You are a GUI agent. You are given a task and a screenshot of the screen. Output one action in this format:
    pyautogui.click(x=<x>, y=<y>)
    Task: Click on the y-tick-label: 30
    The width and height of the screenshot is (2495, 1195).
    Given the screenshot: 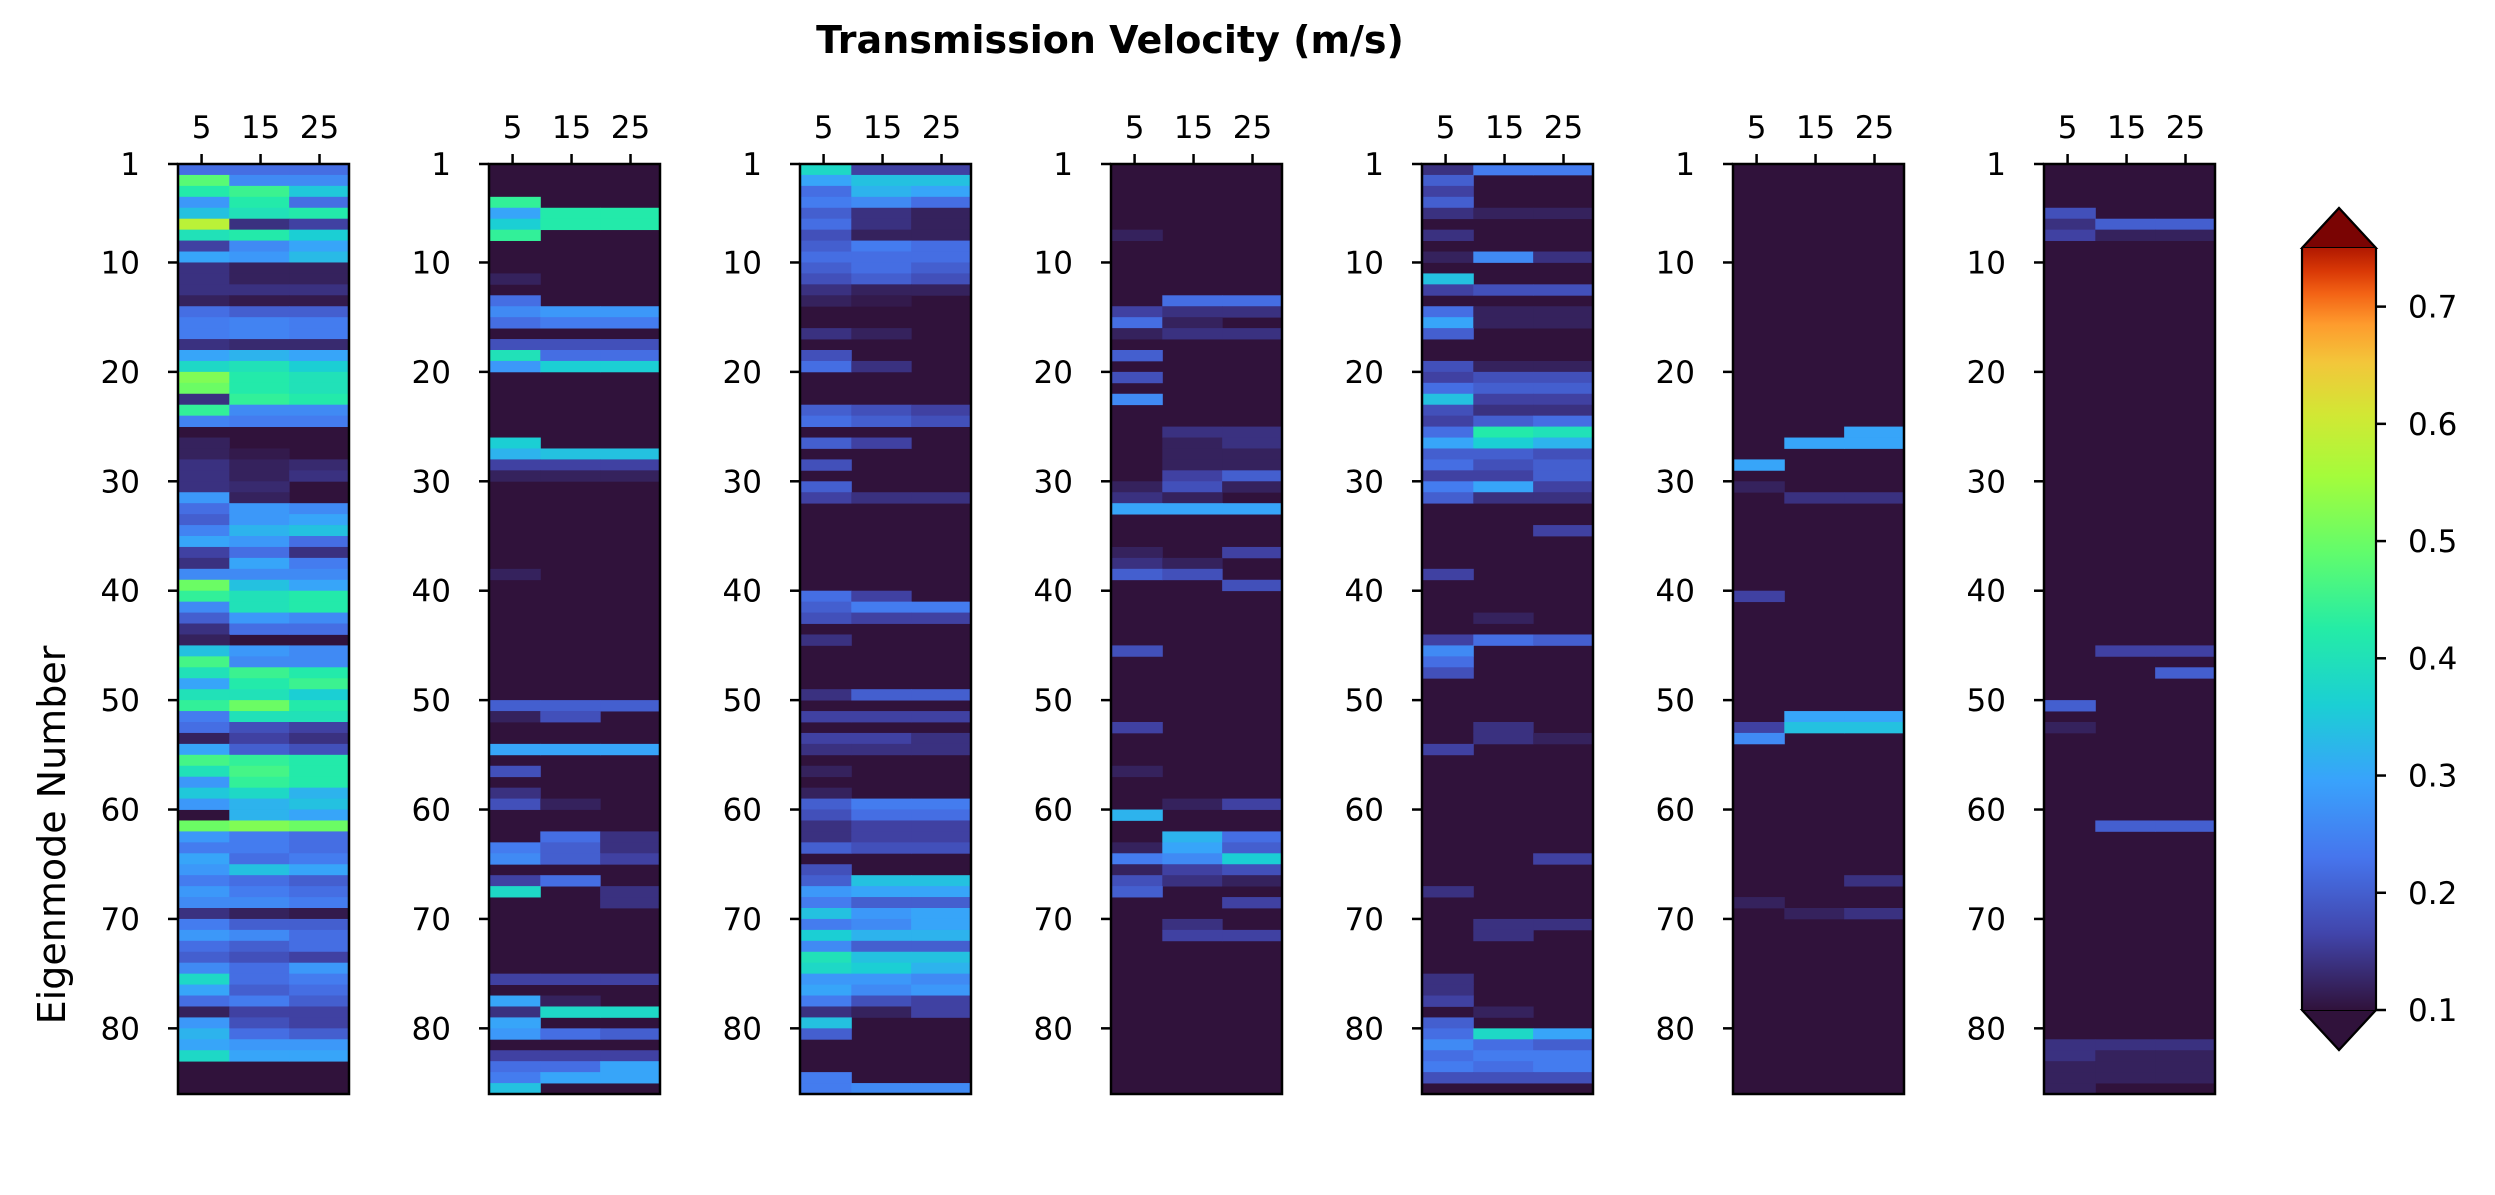 What is the action you would take?
    pyautogui.click(x=120, y=482)
    